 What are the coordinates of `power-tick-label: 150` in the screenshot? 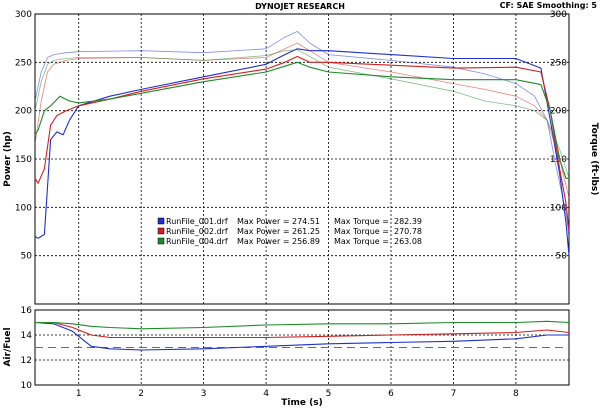 It's located at (23, 160).